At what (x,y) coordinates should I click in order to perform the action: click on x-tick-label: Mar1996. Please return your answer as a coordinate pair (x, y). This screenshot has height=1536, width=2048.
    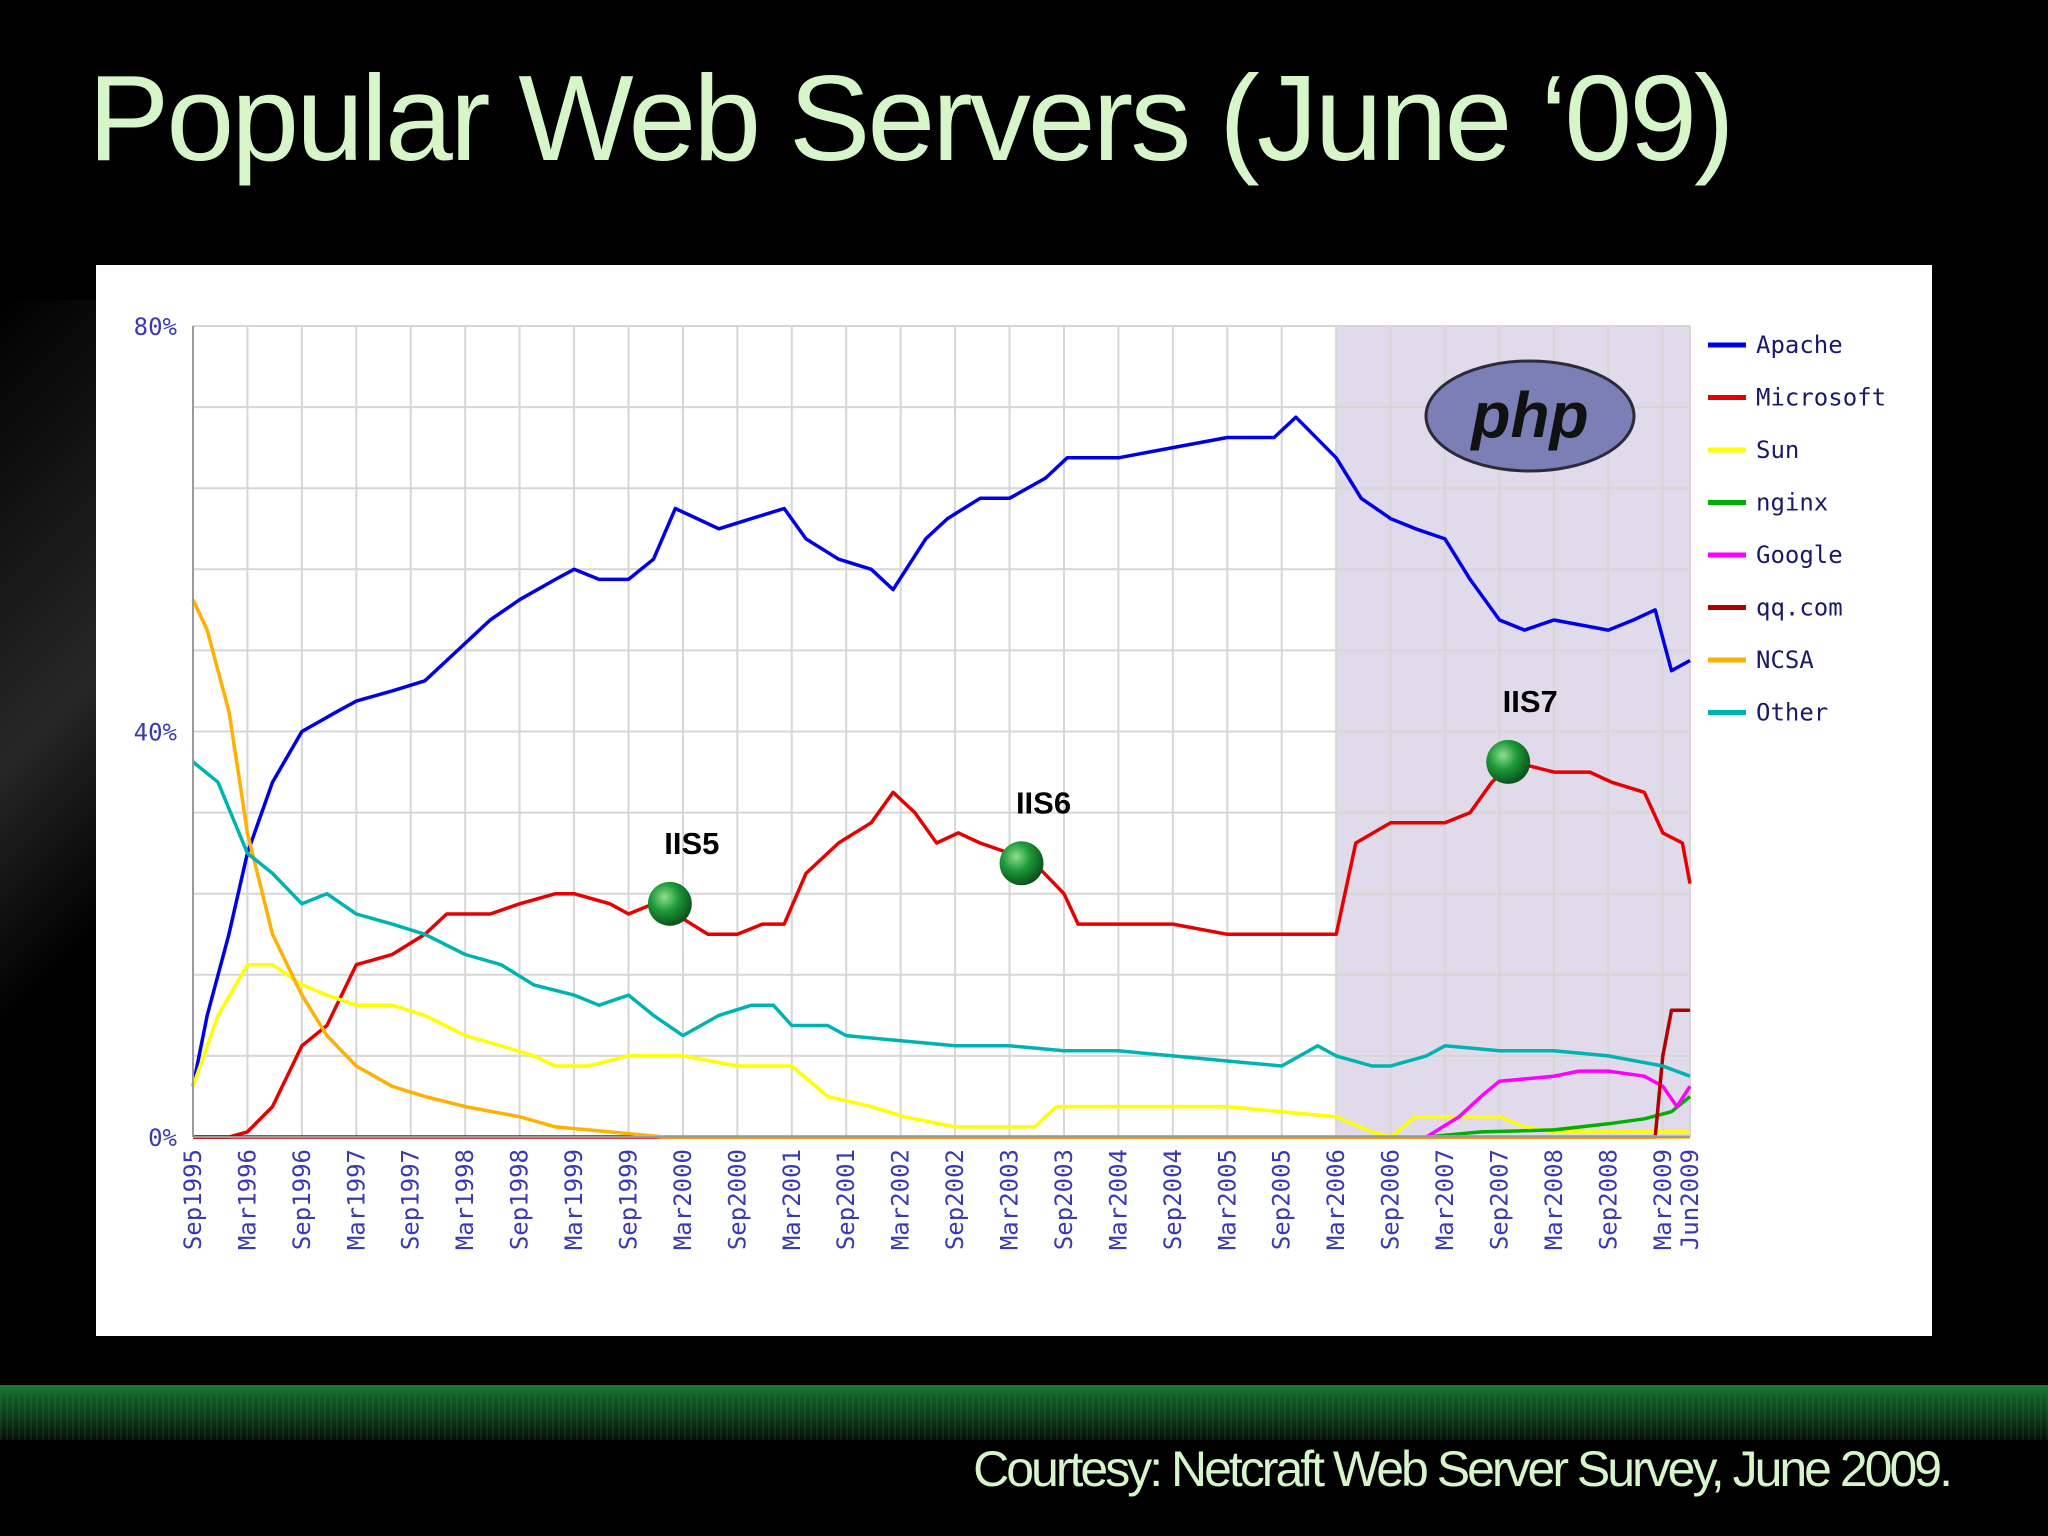
    Looking at the image, I should click on (247, 1199).